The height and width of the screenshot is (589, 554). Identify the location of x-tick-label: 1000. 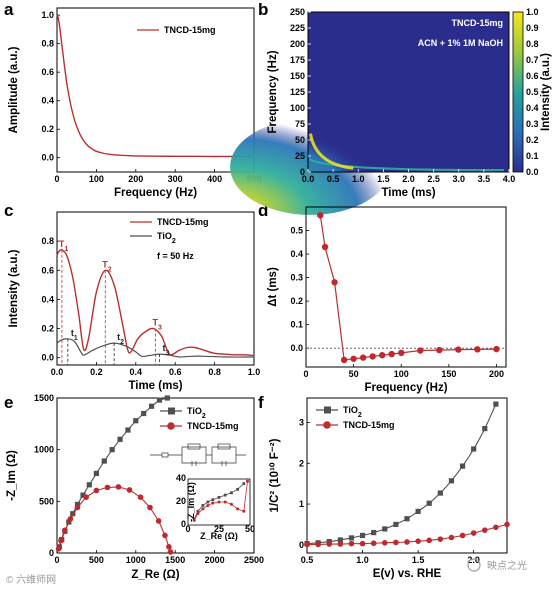
(136, 560).